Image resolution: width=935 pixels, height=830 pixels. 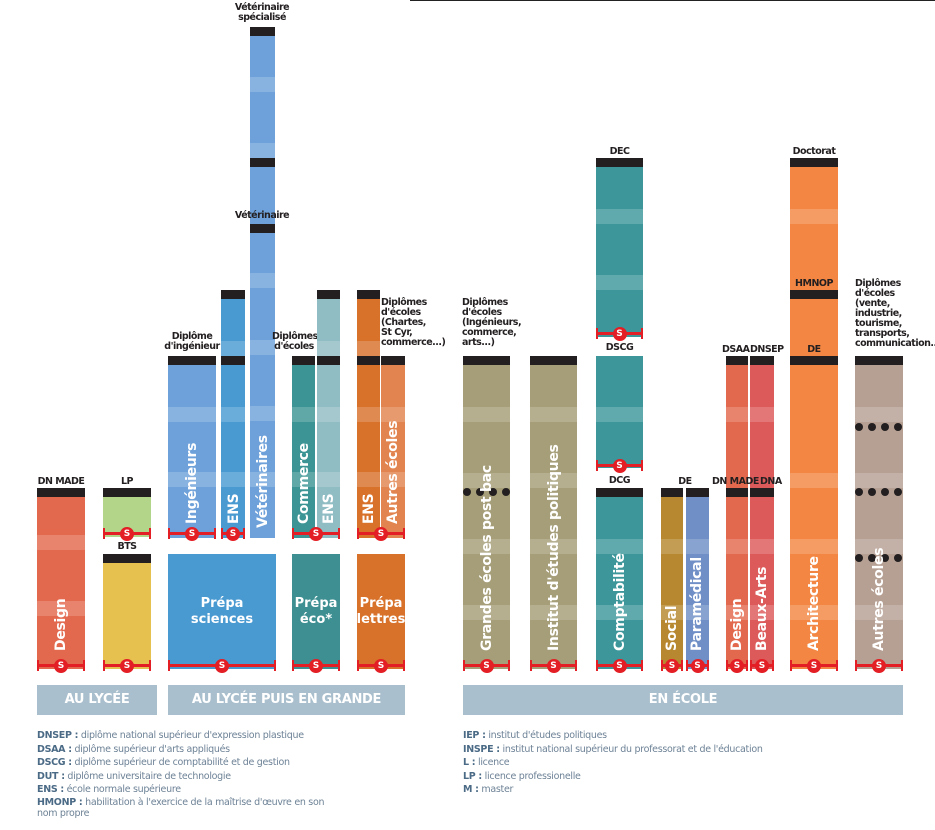 I want to click on cap-veterinaire, so click(x=262, y=228).